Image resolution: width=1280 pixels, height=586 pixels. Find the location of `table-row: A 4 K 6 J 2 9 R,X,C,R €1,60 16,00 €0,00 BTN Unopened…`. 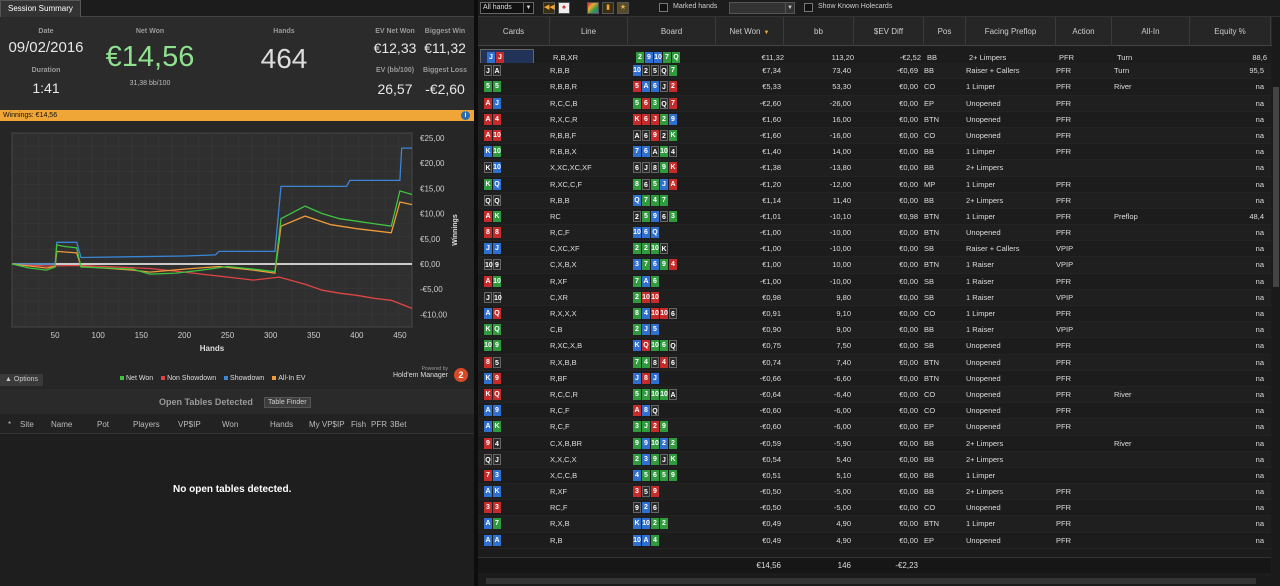

table-row: A 4 K 6 J 2 9 R,X,C,R €1,60 16,00 €0,00 BTN Unopened… is located at coordinates (874, 119).